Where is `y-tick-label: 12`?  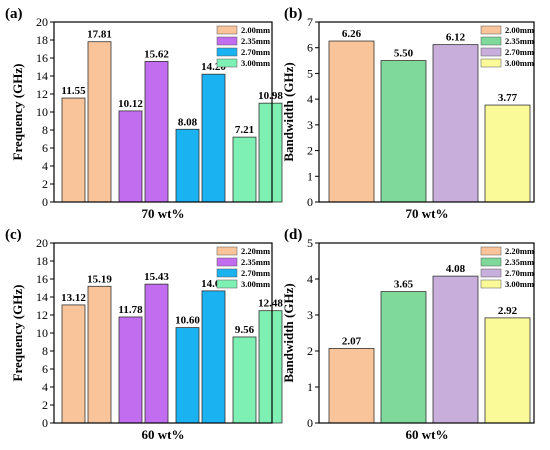
y-tick-label: 12 is located at coordinates (42, 315).